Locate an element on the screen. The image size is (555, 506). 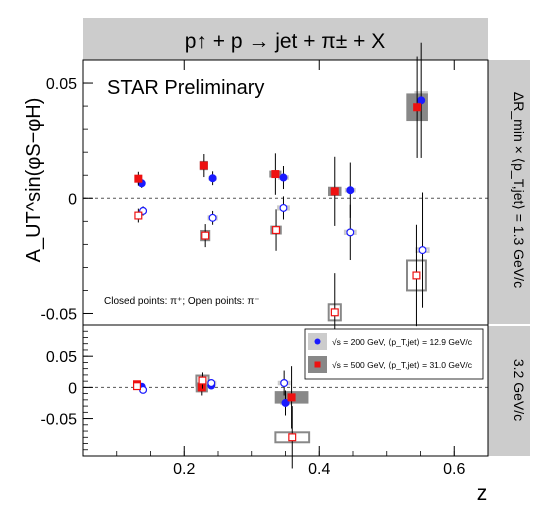
top-ytick-label-1: 0 is located at coordinates (72, 199).